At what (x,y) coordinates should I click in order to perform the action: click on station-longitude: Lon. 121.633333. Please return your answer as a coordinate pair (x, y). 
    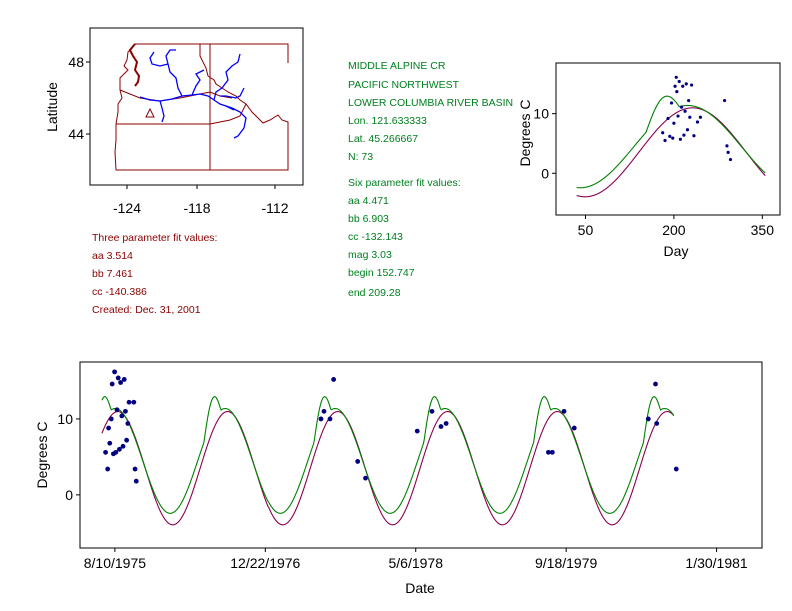
    Looking at the image, I should click on (387, 121).